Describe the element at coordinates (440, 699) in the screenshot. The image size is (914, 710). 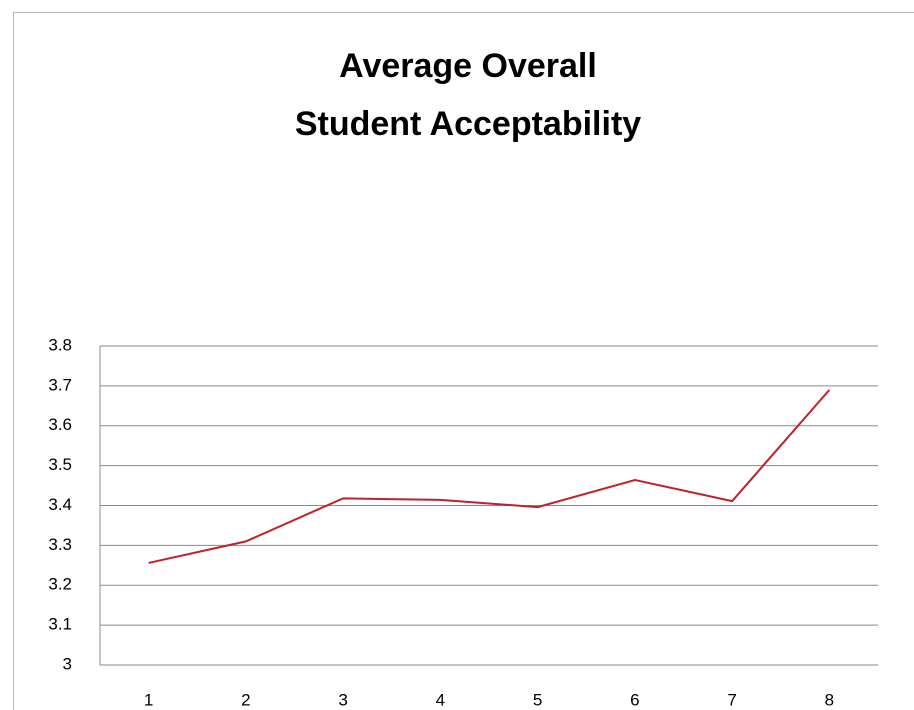
I see `x-tick-label: 4` at that location.